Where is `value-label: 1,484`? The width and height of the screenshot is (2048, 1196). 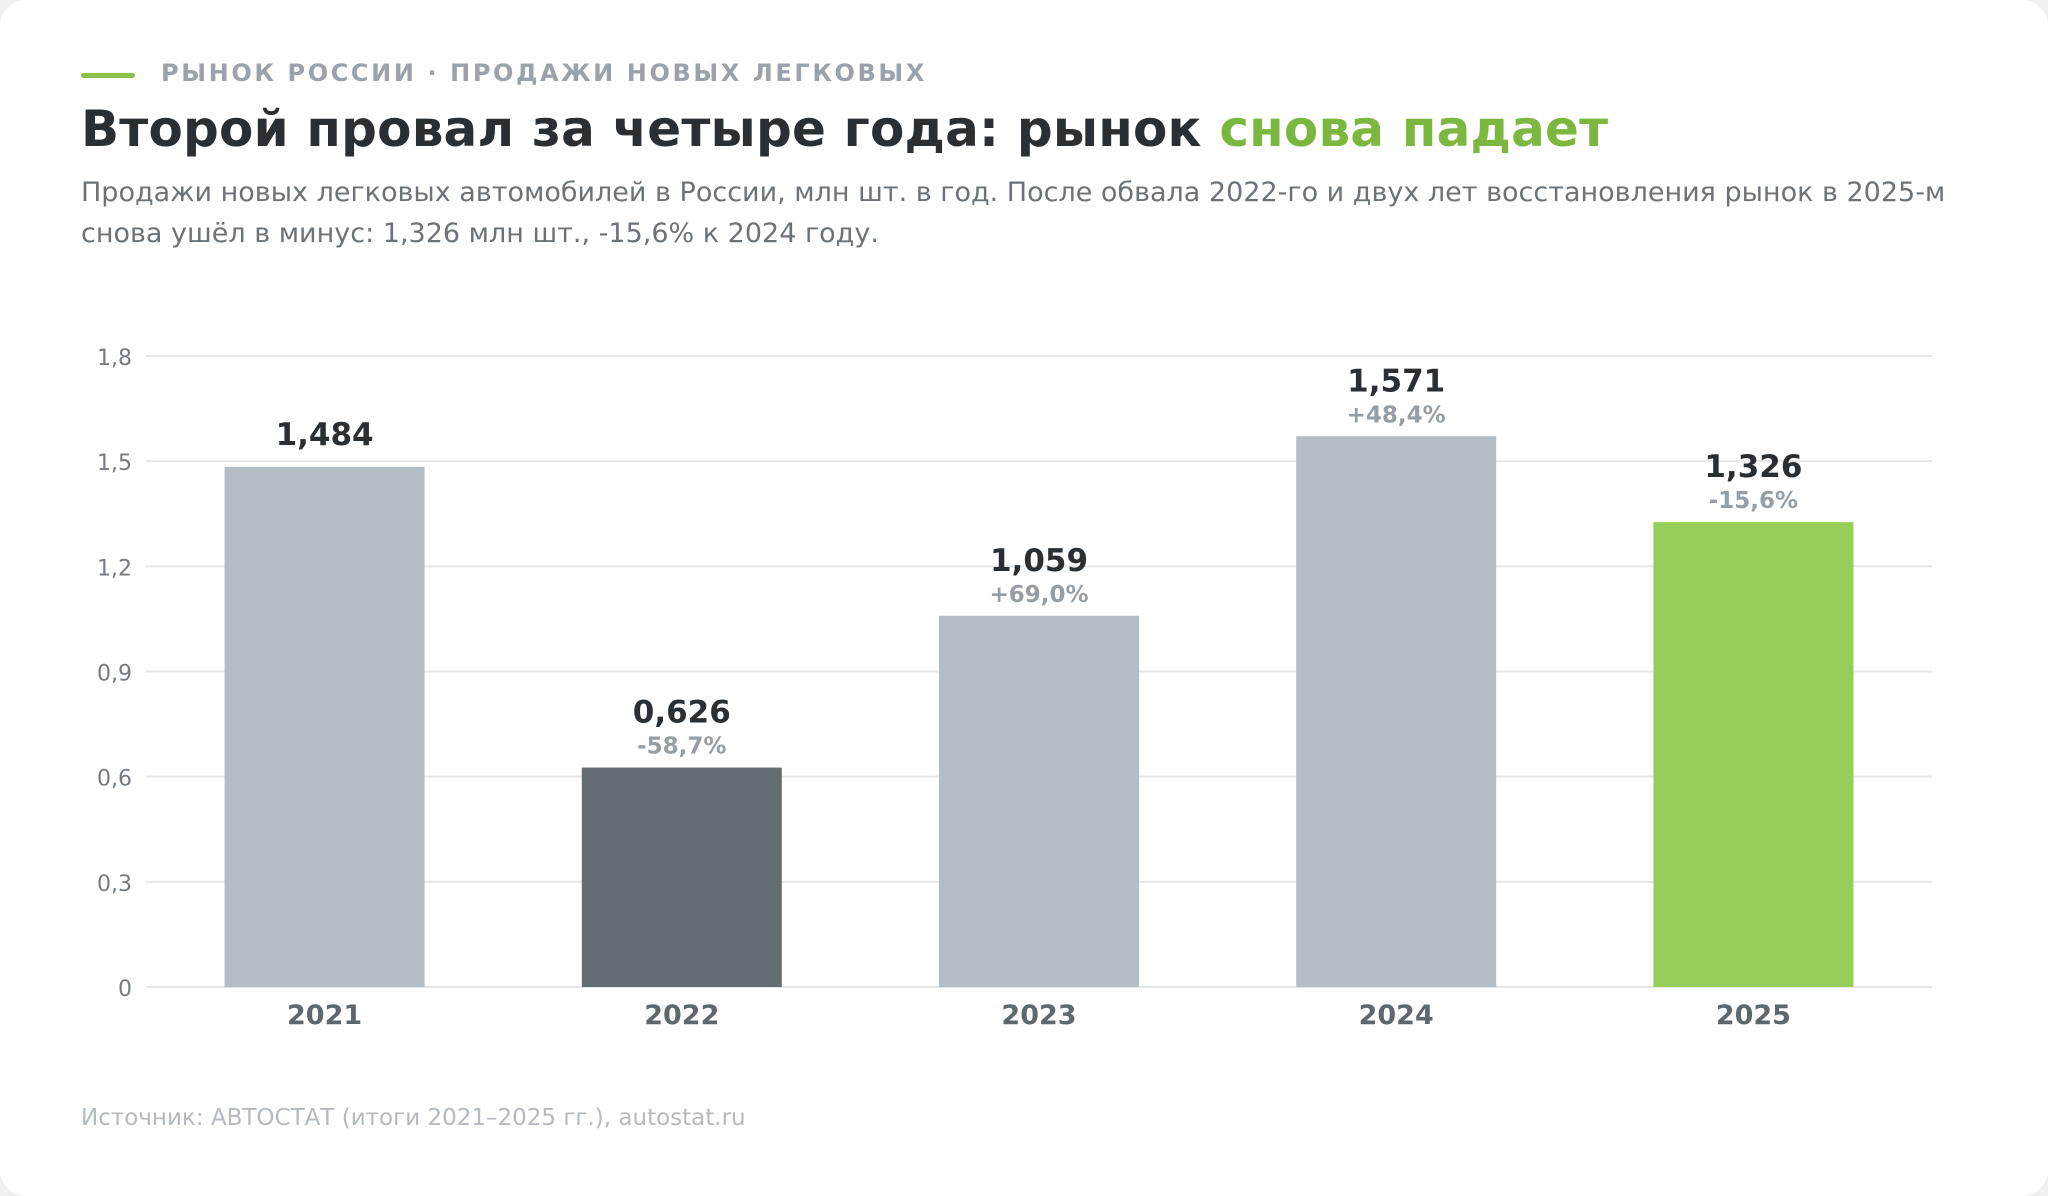
value-label: 1,484 is located at coordinates (325, 435).